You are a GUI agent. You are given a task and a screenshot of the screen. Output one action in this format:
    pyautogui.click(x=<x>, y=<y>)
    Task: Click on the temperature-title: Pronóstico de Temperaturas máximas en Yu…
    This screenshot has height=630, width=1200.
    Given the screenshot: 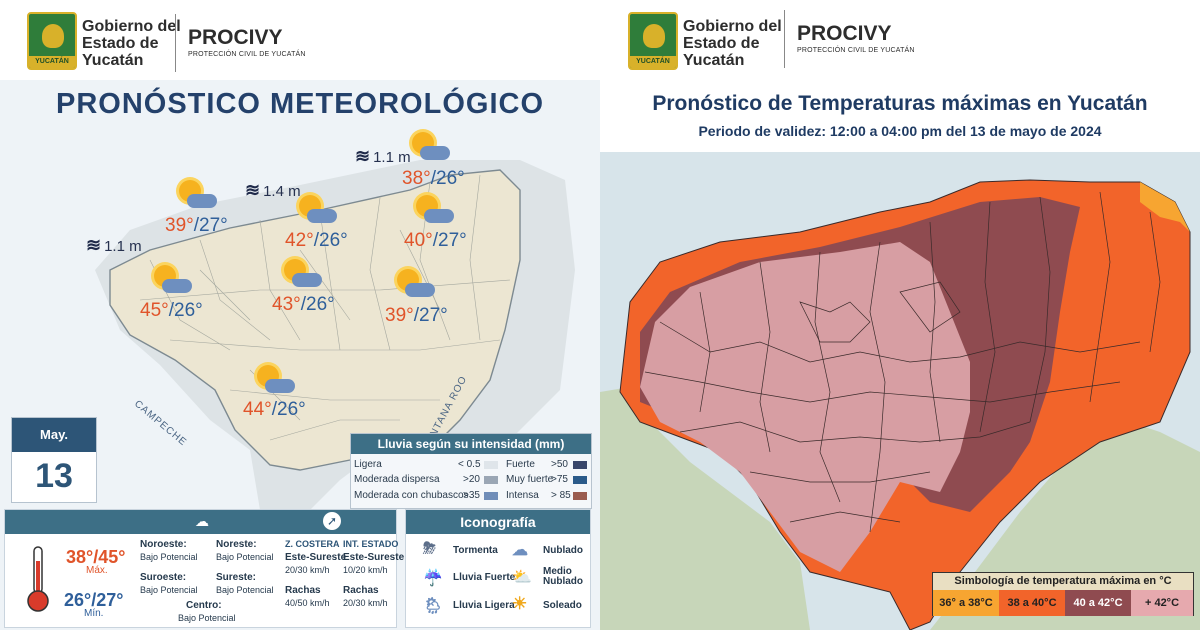 What is the action you would take?
    pyautogui.click(x=900, y=103)
    